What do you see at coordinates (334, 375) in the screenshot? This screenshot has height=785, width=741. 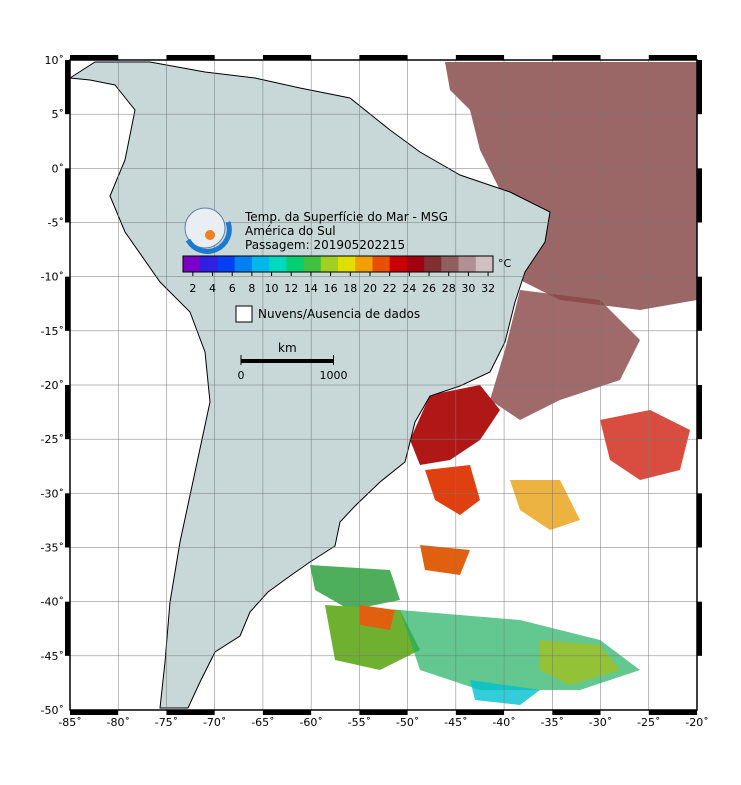 I see `scale-tick-label: 1000` at bounding box center [334, 375].